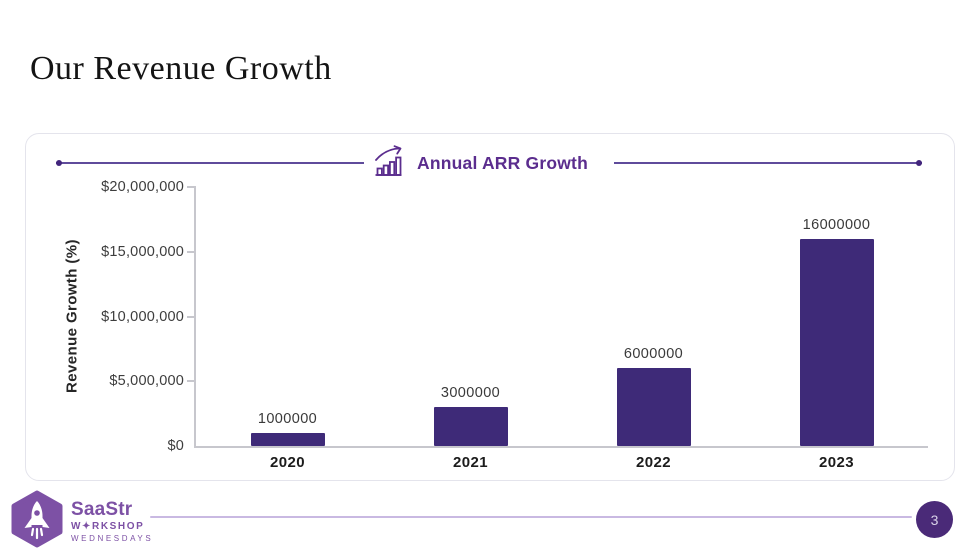  Describe the element at coordinates (653, 462) in the screenshot. I see `x-tick-label: 2022` at that location.